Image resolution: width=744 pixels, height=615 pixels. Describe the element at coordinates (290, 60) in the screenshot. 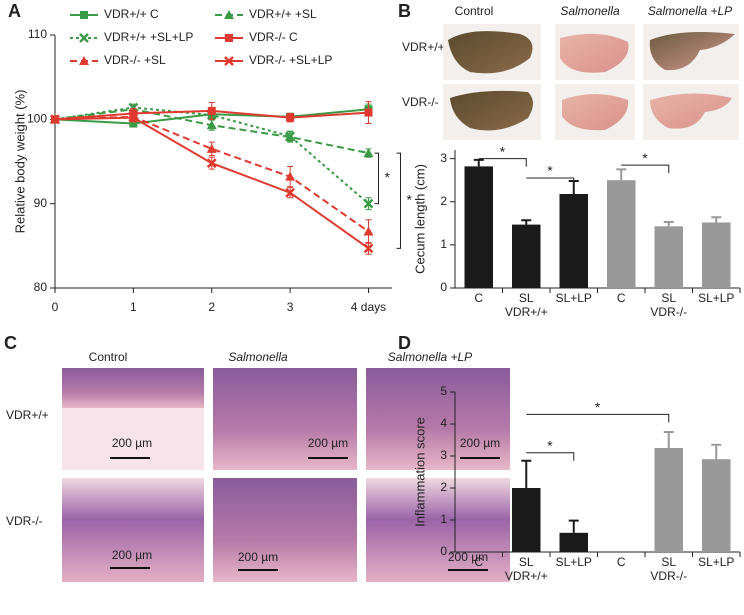

I see `legend-label: VDR-/- +SL+LP` at that location.